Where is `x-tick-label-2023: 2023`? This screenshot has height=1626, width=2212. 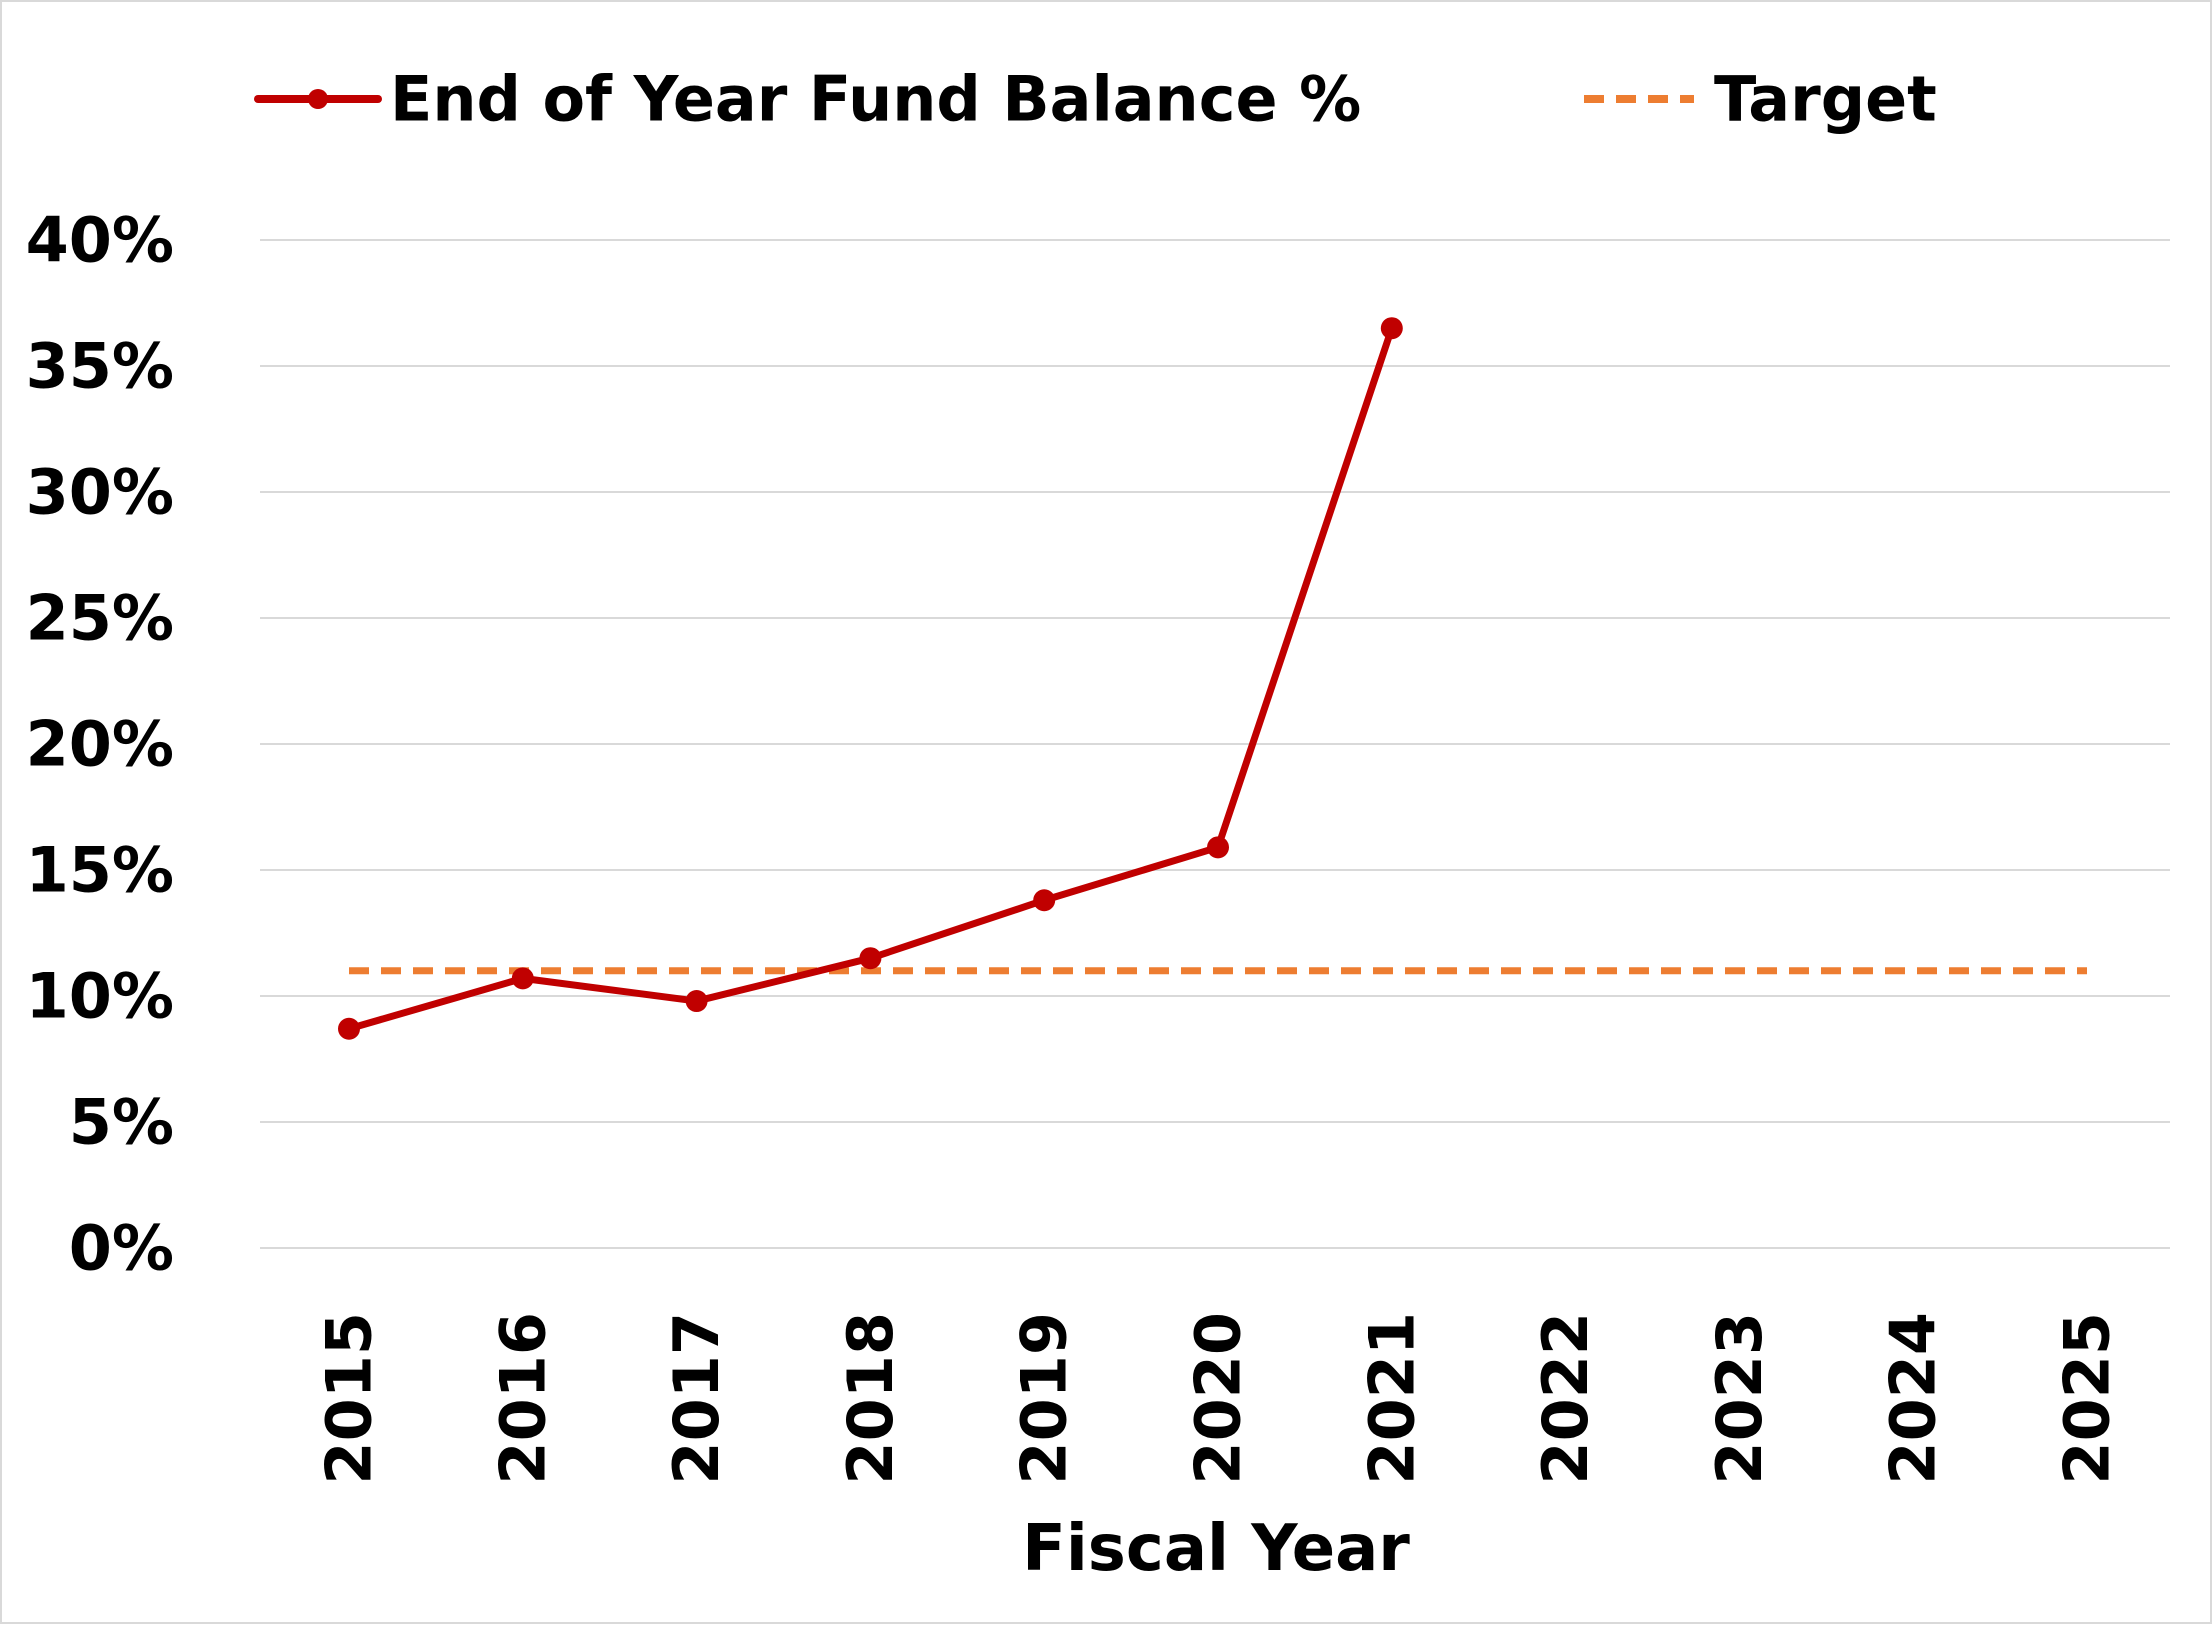 x-tick-label-2023: 2023 is located at coordinates (1739, 1398).